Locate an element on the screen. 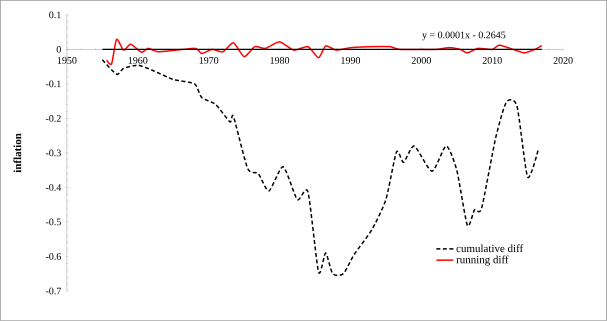 This screenshot has height=321, width=607. x-tick-label: 2000 is located at coordinates (421, 60).